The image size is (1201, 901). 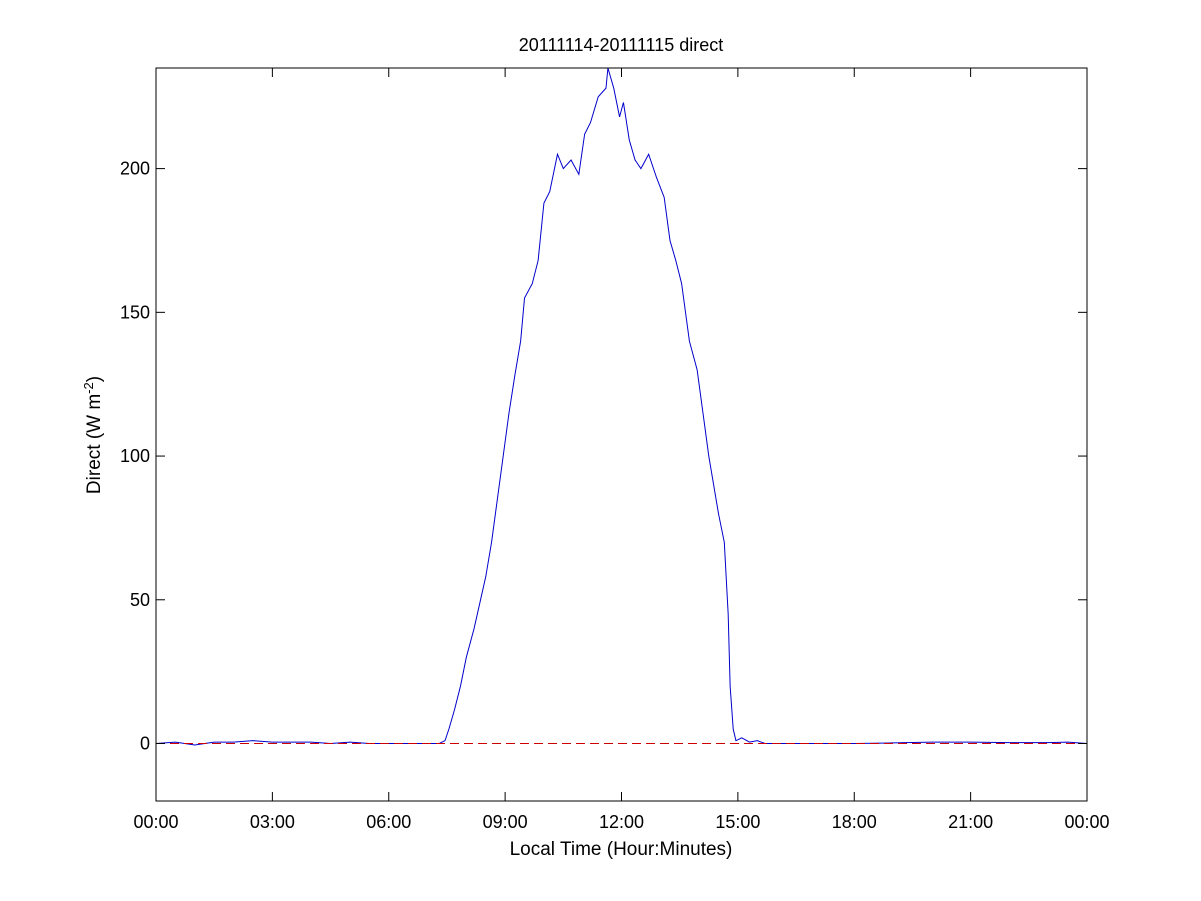 I want to click on y-axis-label-close: ), so click(x=94, y=379).